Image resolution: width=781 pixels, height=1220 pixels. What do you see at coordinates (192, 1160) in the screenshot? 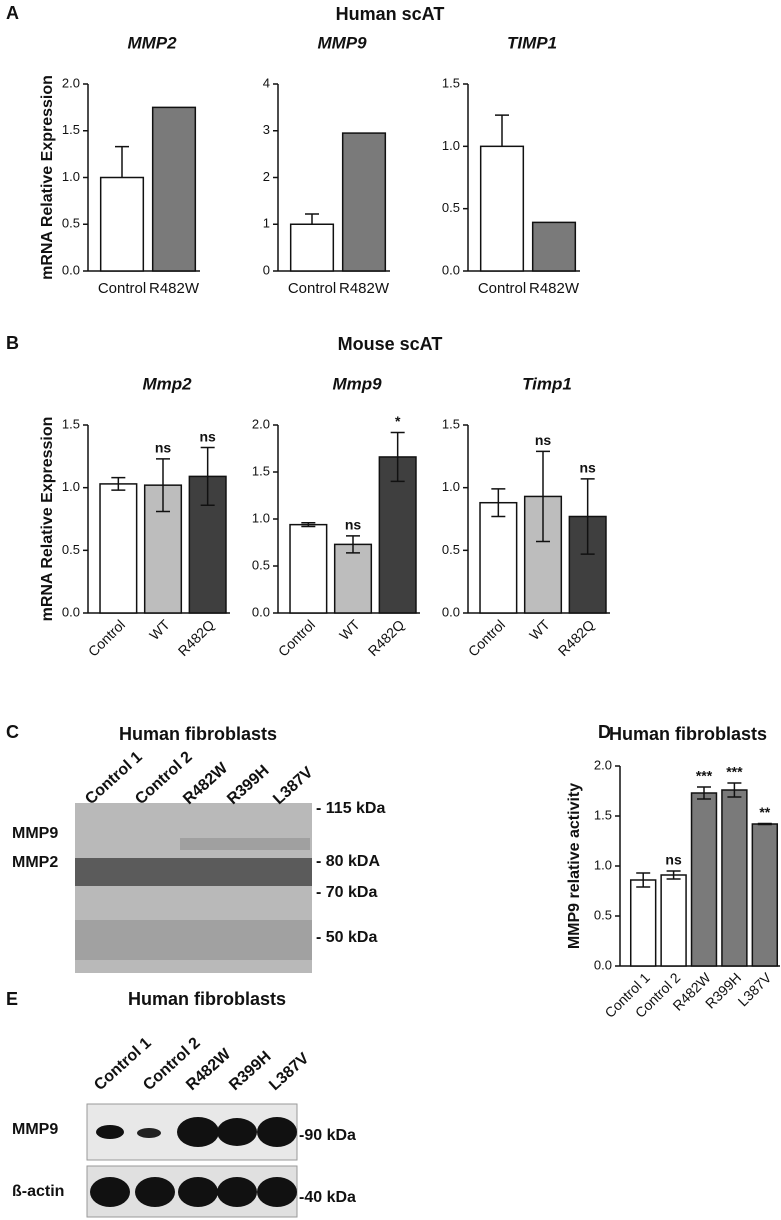
I see `blot-e` at bounding box center [192, 1160].